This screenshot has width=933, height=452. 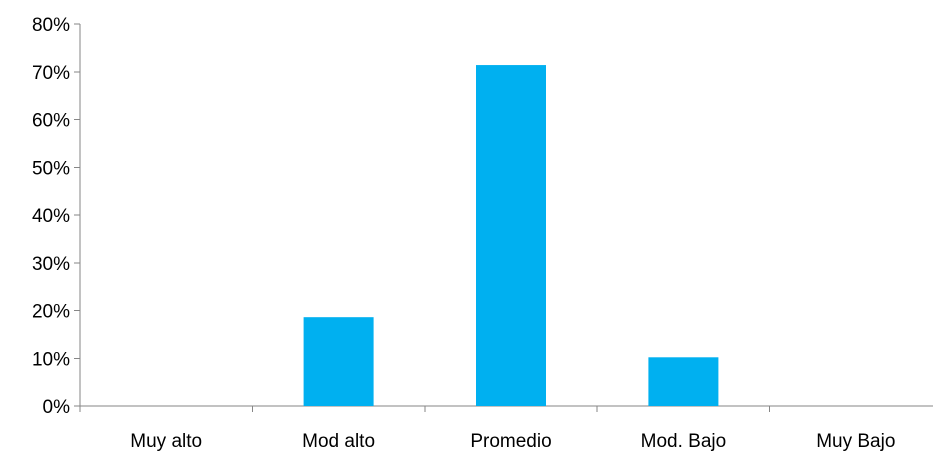 I want to click on x-category-label: Muy alto, so click(x=166, y=441).